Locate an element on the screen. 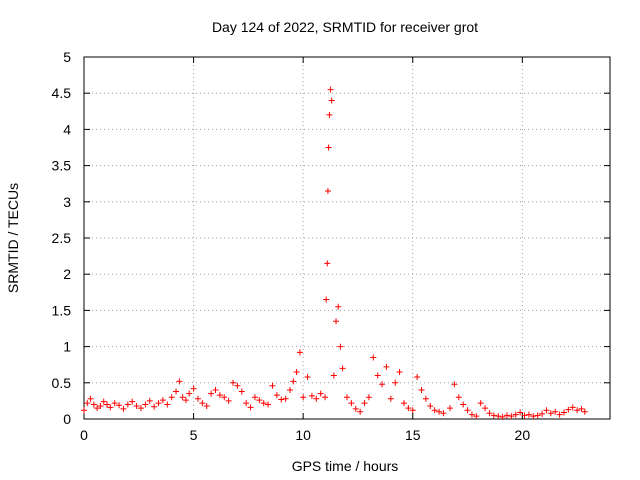  y-tick-label: 5 is located at coordinates (67, 57).